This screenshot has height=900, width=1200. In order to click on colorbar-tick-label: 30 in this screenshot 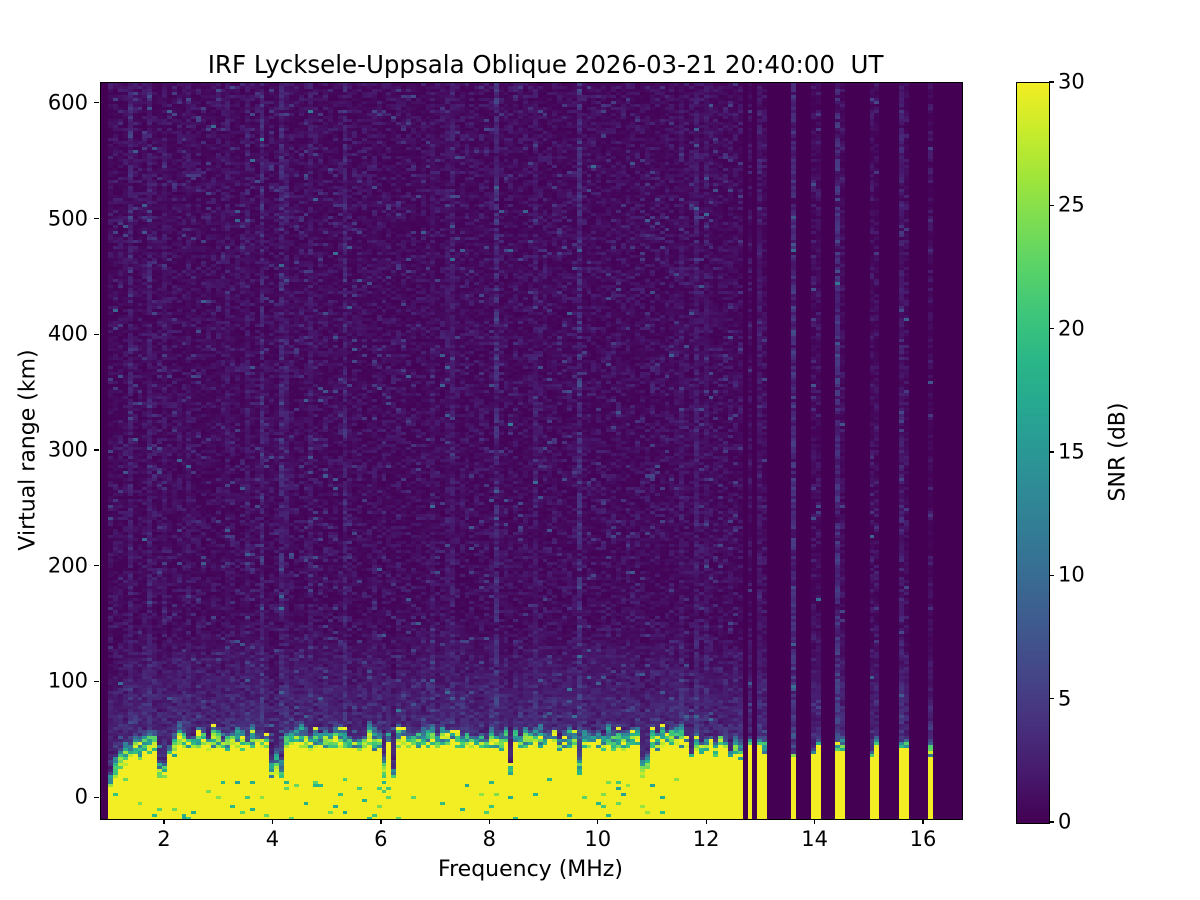, I will do `click(1071, 81)`.